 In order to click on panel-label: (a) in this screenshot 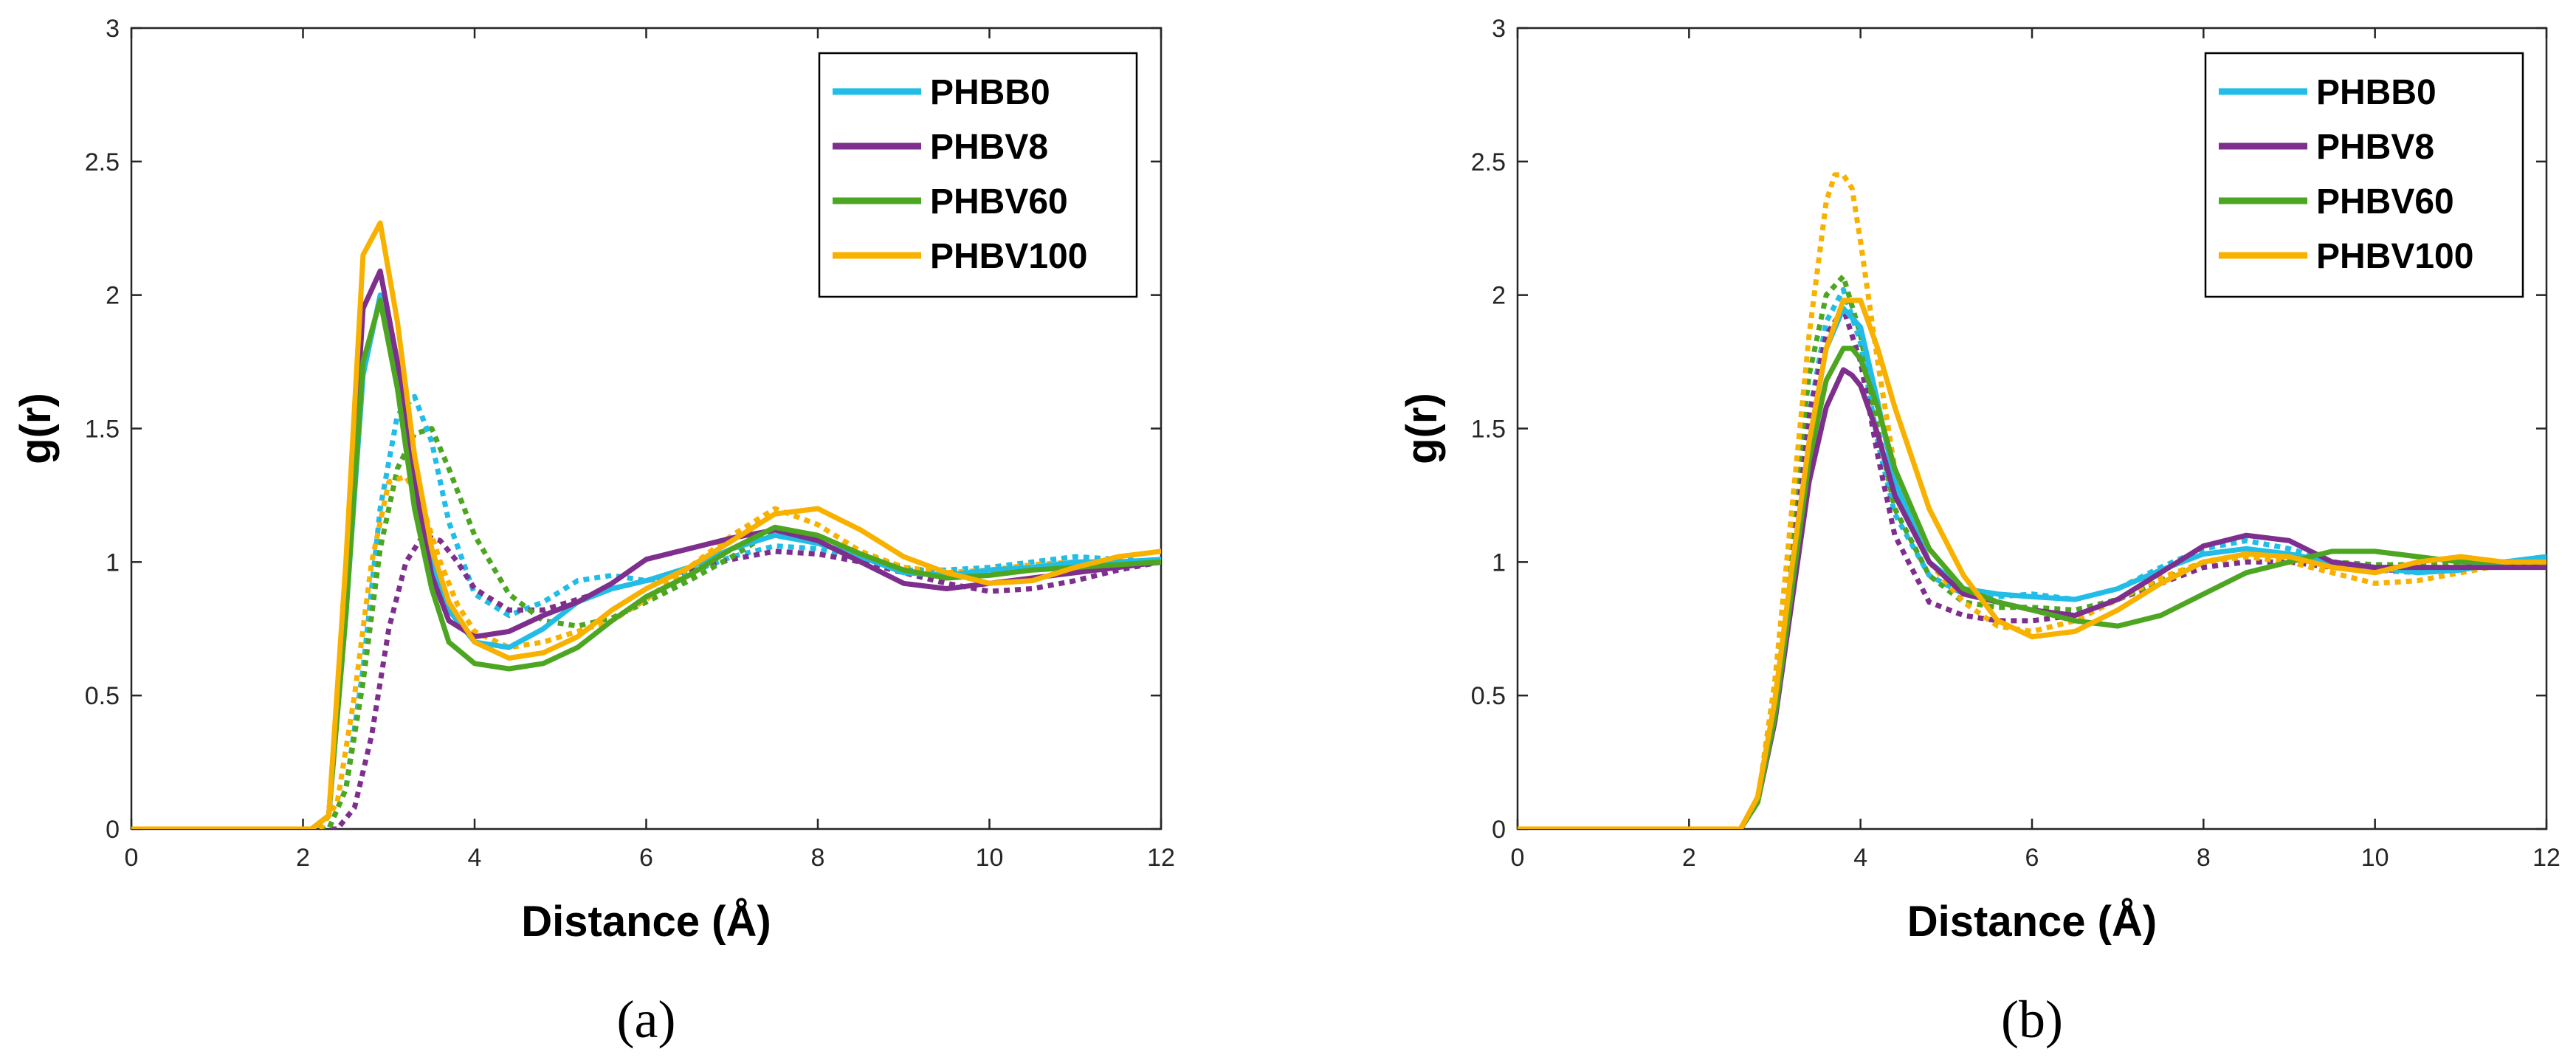, I will do `click(647, 1020)`.